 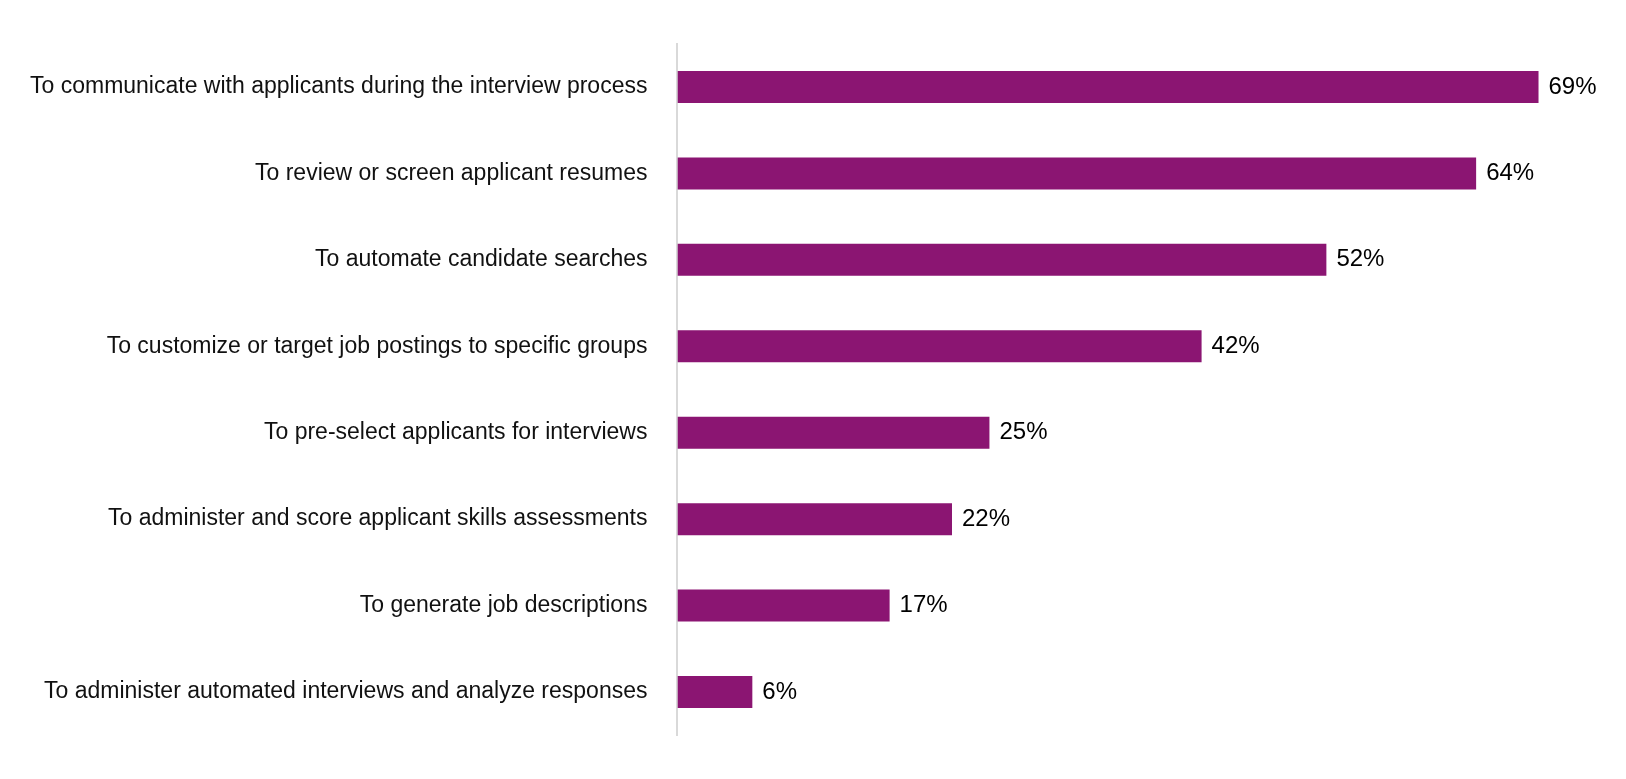 What do you see at coordinates (1572, 85) in the screenshot?
I see `data-label: 69%` at bounding box center [1572, 85].